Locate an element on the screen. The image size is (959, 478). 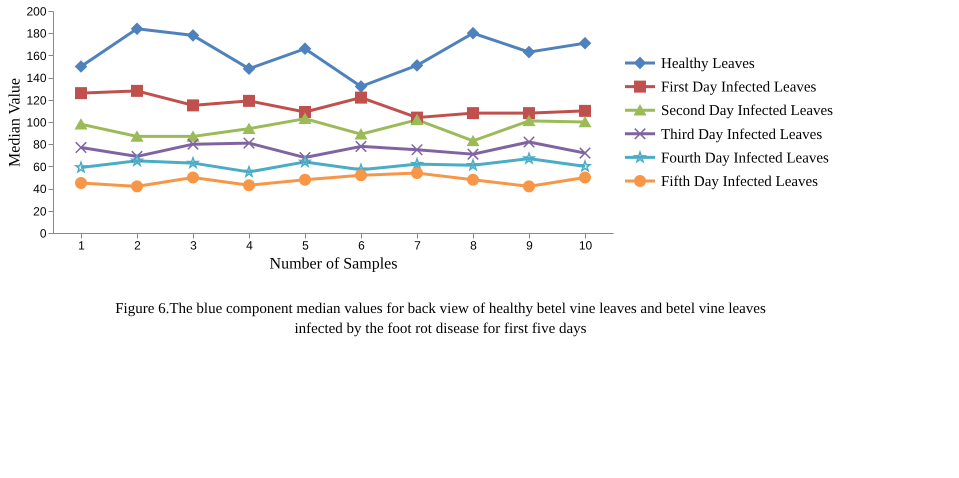
x-tick-label: 8 is located at coordinates (474, 245).